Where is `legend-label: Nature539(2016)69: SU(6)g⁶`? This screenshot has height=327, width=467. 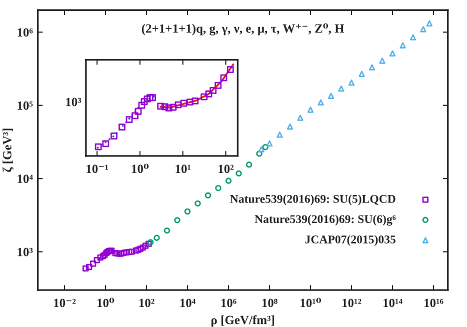
legend-label: Nature539(2016)69: SU(6)g⁶ is located at coordinates (325, 220).